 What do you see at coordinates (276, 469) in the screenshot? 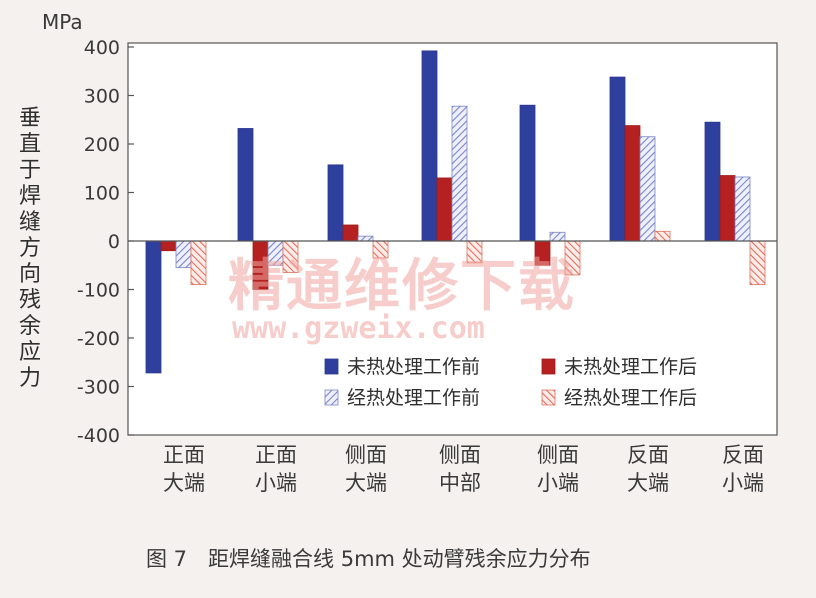
I see `x-category-label: 正面小端` at bounding box center [276, 469].